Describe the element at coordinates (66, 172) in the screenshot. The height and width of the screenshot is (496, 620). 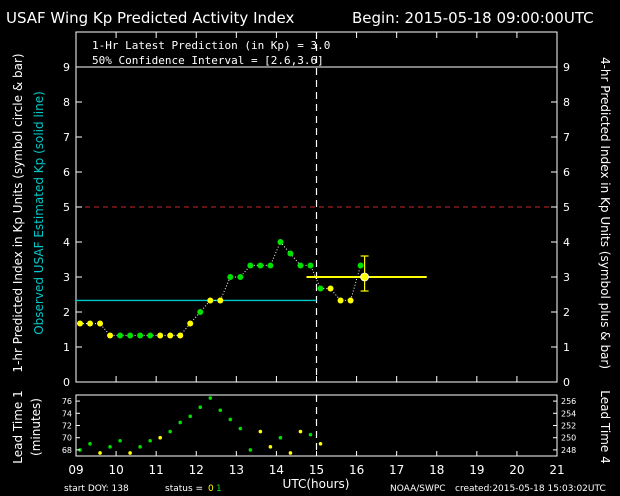
I see `y-tick-label-left: 6` at that location.